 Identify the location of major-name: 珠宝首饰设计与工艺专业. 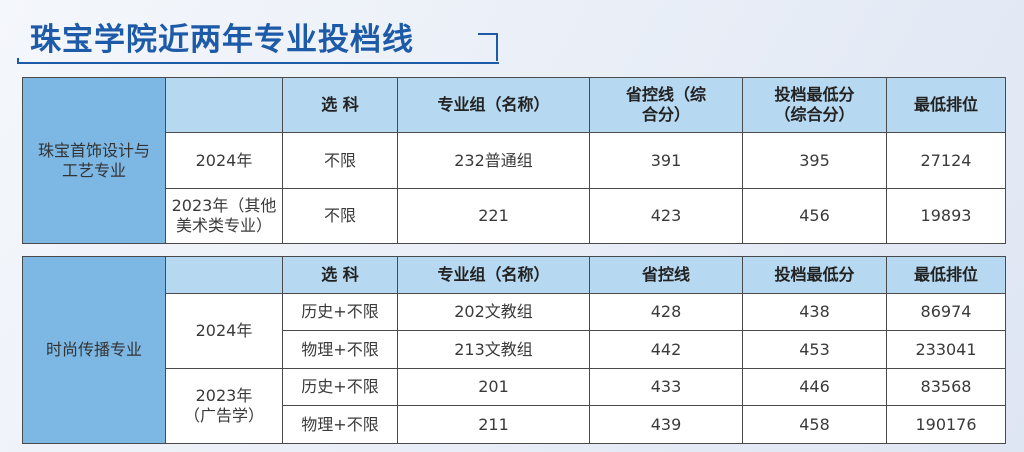
(94, 160).